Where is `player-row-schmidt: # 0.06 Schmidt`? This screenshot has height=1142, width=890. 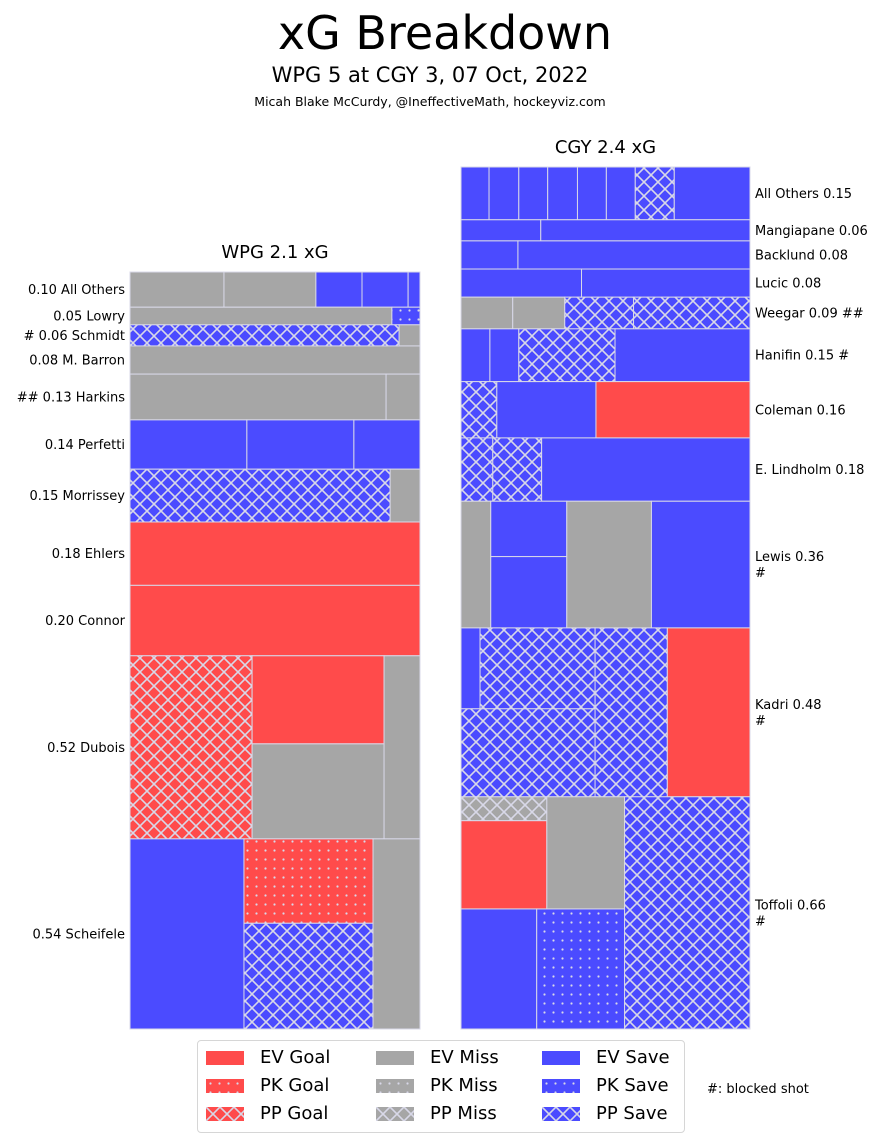
player-row-schmidt: # 0.06 Schmidt is located at coordinates (222, 335).